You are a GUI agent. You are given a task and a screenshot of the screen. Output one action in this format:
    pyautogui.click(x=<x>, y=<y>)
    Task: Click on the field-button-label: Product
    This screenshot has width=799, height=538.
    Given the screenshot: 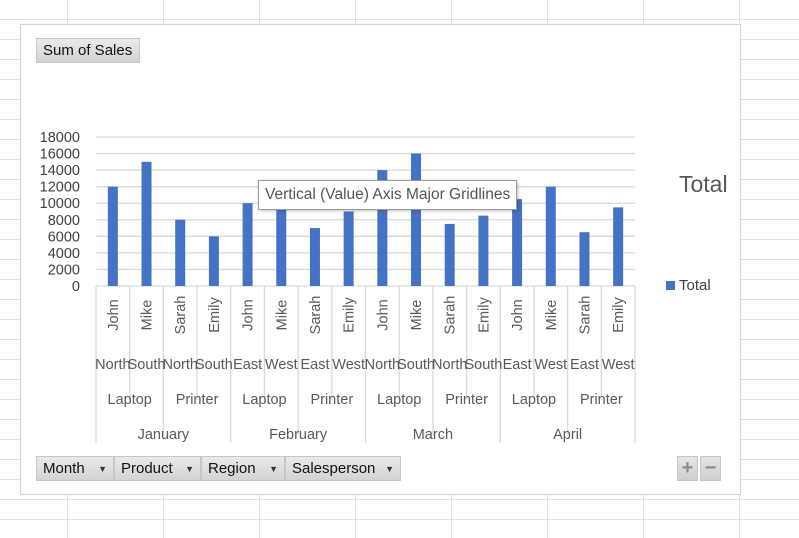 What is the action you would take?
    pyautogui.click(x=147, y=468)
    